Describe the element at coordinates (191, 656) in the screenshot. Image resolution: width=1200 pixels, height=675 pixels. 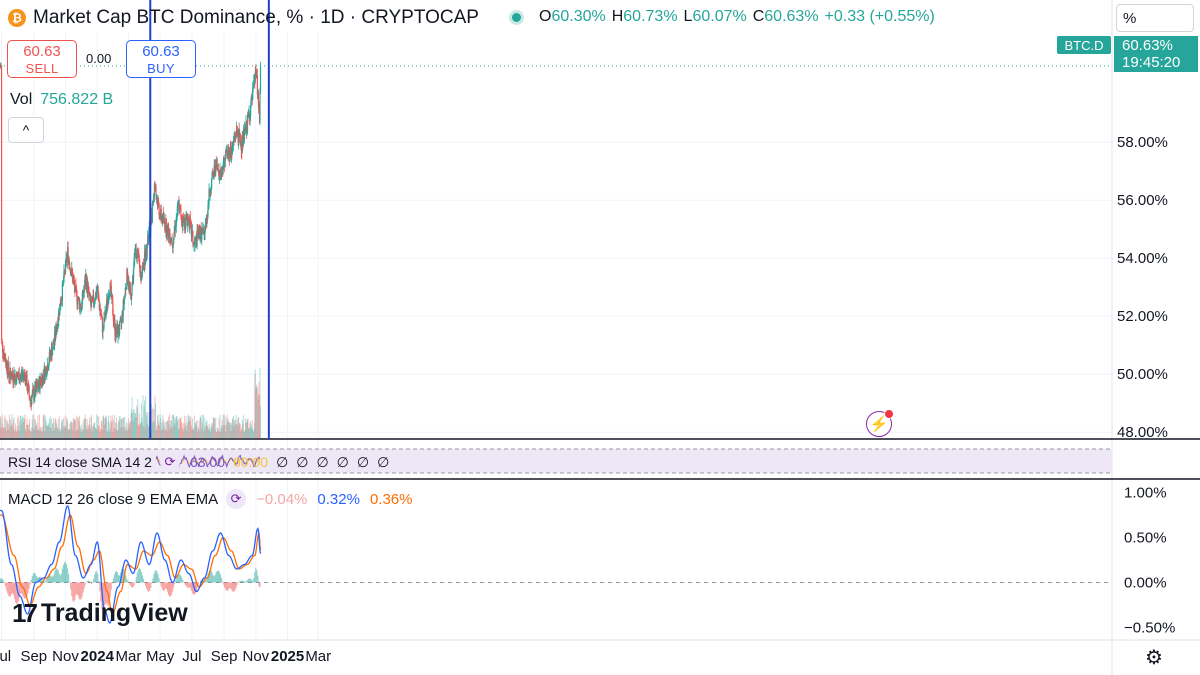
I see `x-axis-tick-label: Jul` at that location.